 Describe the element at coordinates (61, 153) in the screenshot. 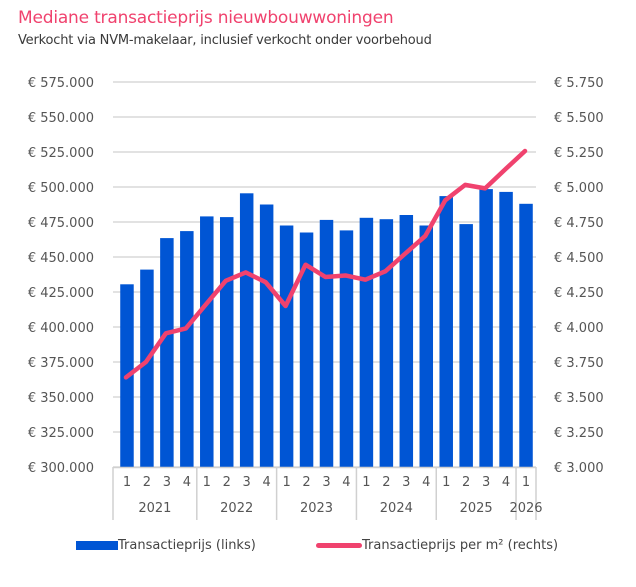

I see `left-tick-label: € 525.000` at that location.